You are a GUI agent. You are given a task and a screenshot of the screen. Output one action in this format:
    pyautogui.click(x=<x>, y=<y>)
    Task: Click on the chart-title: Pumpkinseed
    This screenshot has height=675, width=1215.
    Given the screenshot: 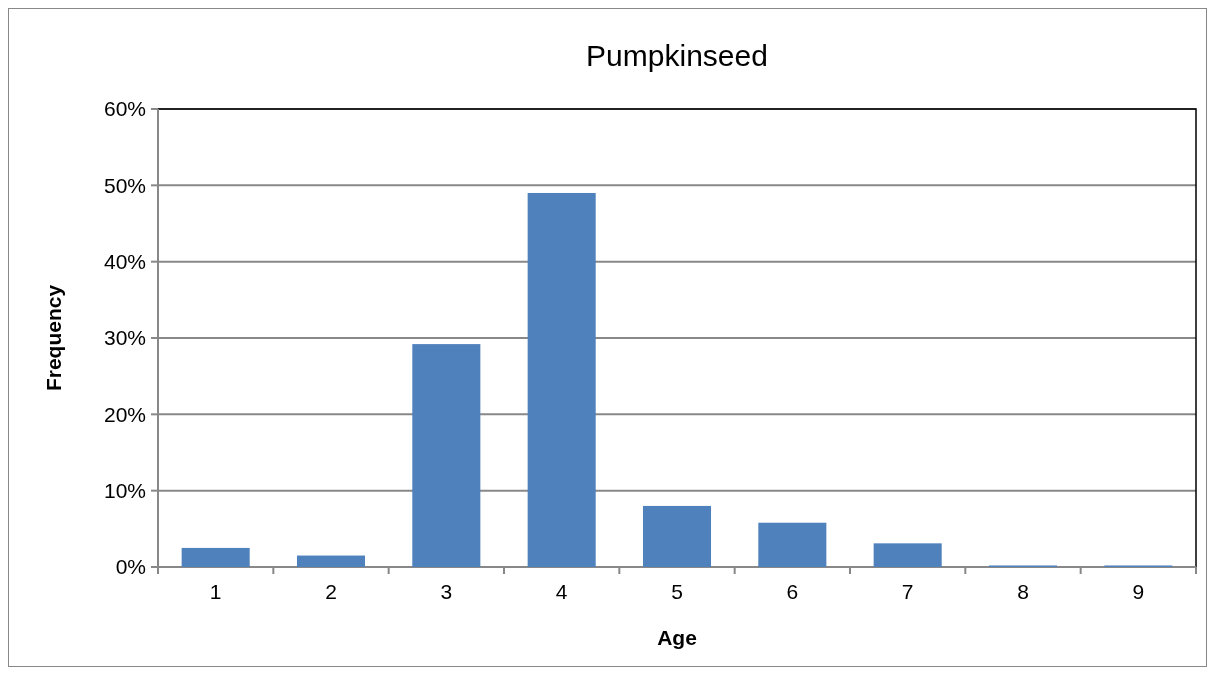 What is the action you would take?
    pyautogui.click(x=677, y=55)
    